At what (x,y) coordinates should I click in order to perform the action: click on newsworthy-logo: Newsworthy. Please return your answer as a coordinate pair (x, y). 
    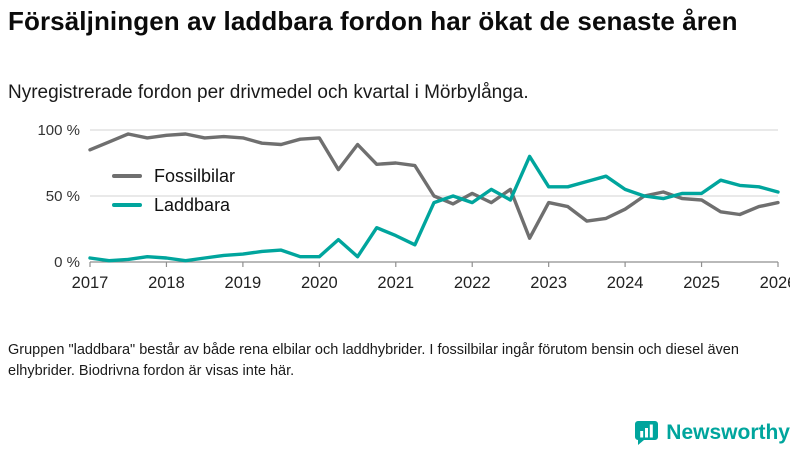
    Looking at the image, I should click on (712, 432).